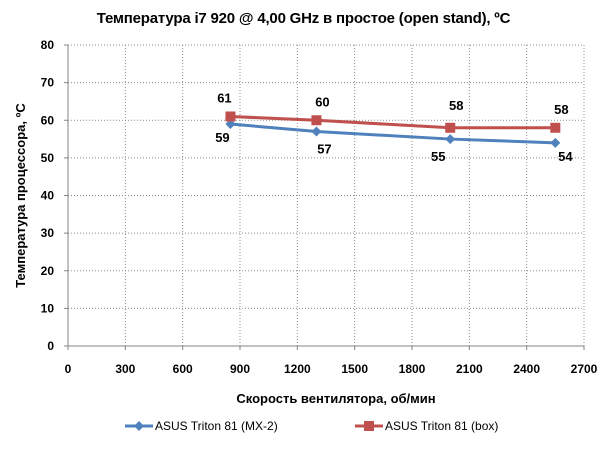 The height and width of the screenshot is (455, 607). I want to click on data-label: 55, so click(438, 156).